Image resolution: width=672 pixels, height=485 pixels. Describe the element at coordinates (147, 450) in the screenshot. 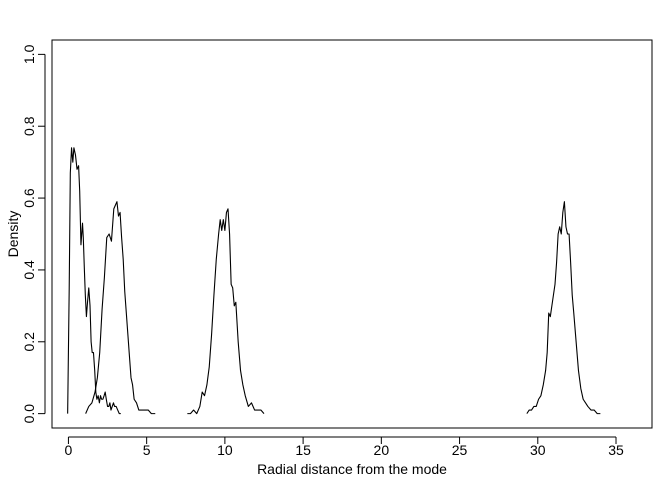

I see `x-tick-label: 5` at that location.